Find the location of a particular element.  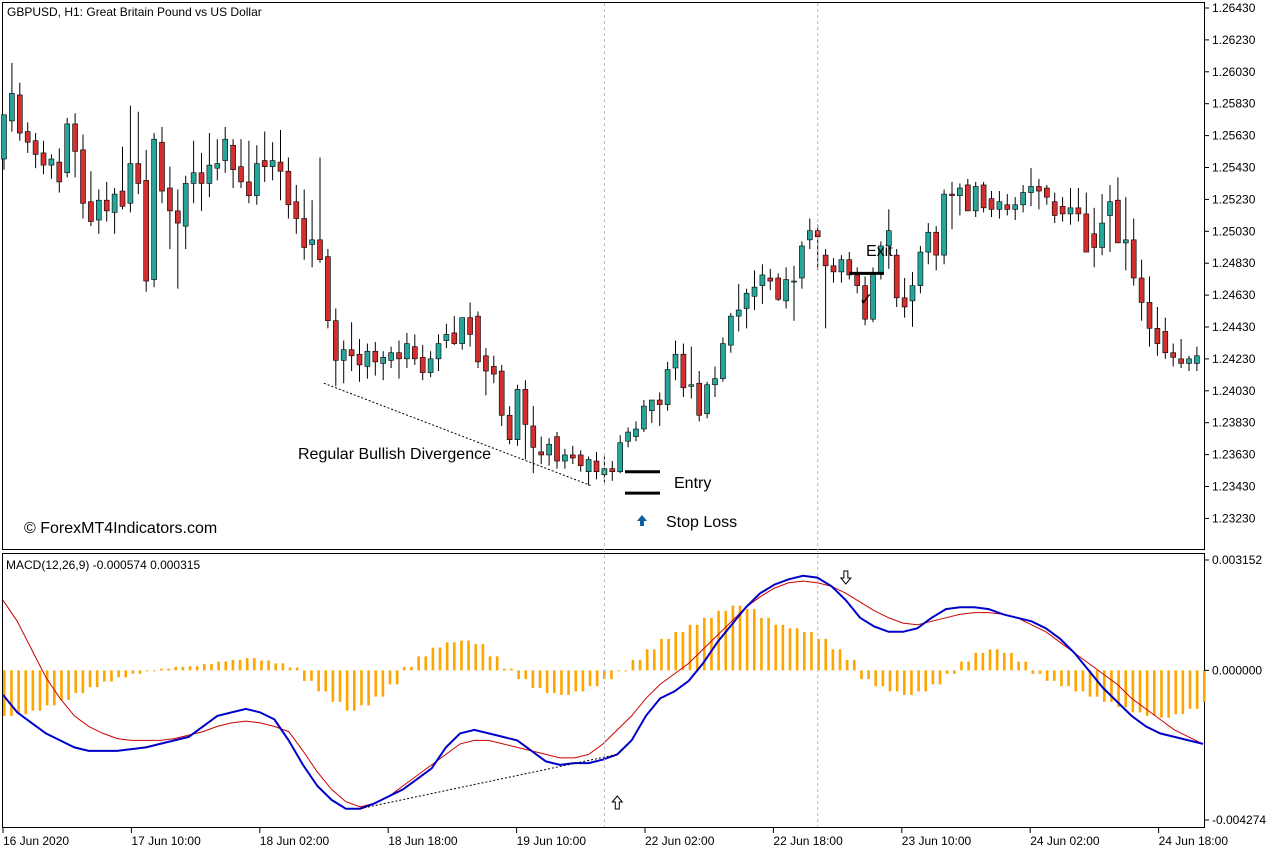

annotation-regular-bullish-divergence: Regular Bullish Divergence is located at coordinates (394, 454).